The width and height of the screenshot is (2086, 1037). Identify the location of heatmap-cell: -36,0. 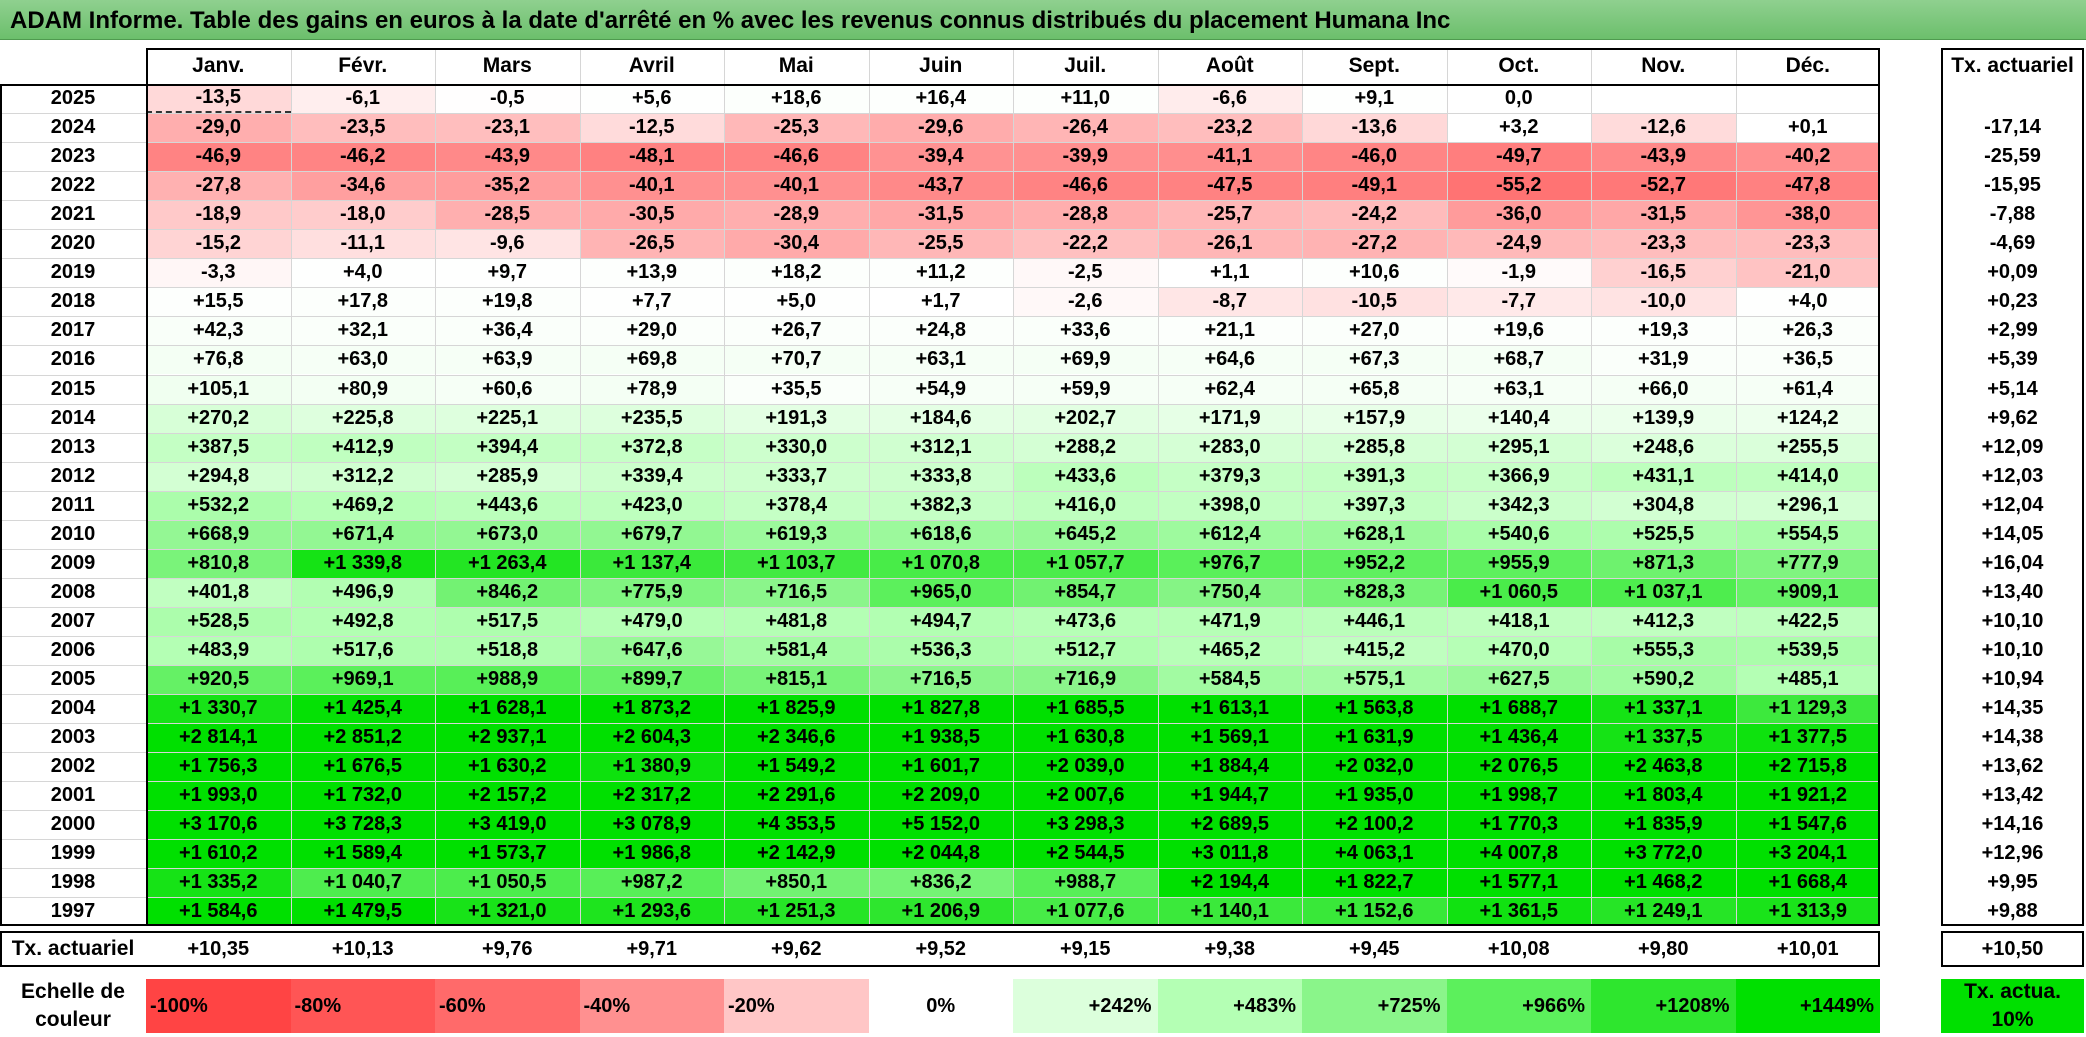
(1518, 215).